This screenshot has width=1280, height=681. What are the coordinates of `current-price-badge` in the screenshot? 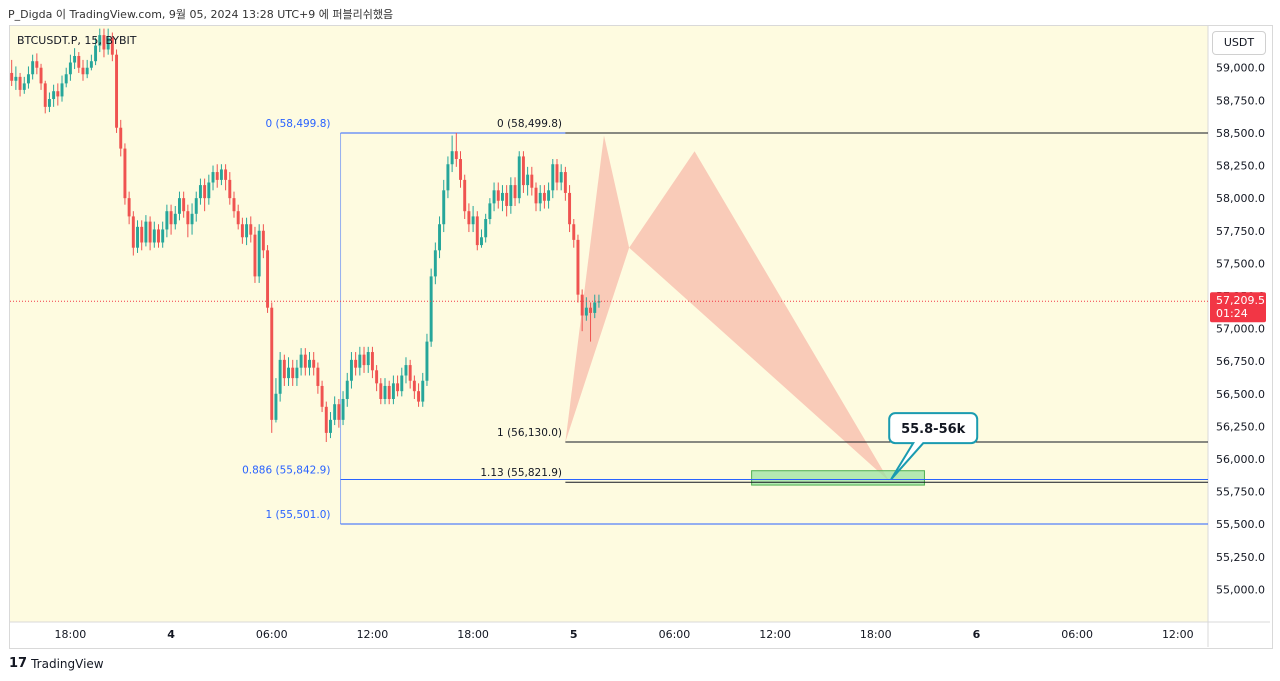 It's located at (1238, 307).